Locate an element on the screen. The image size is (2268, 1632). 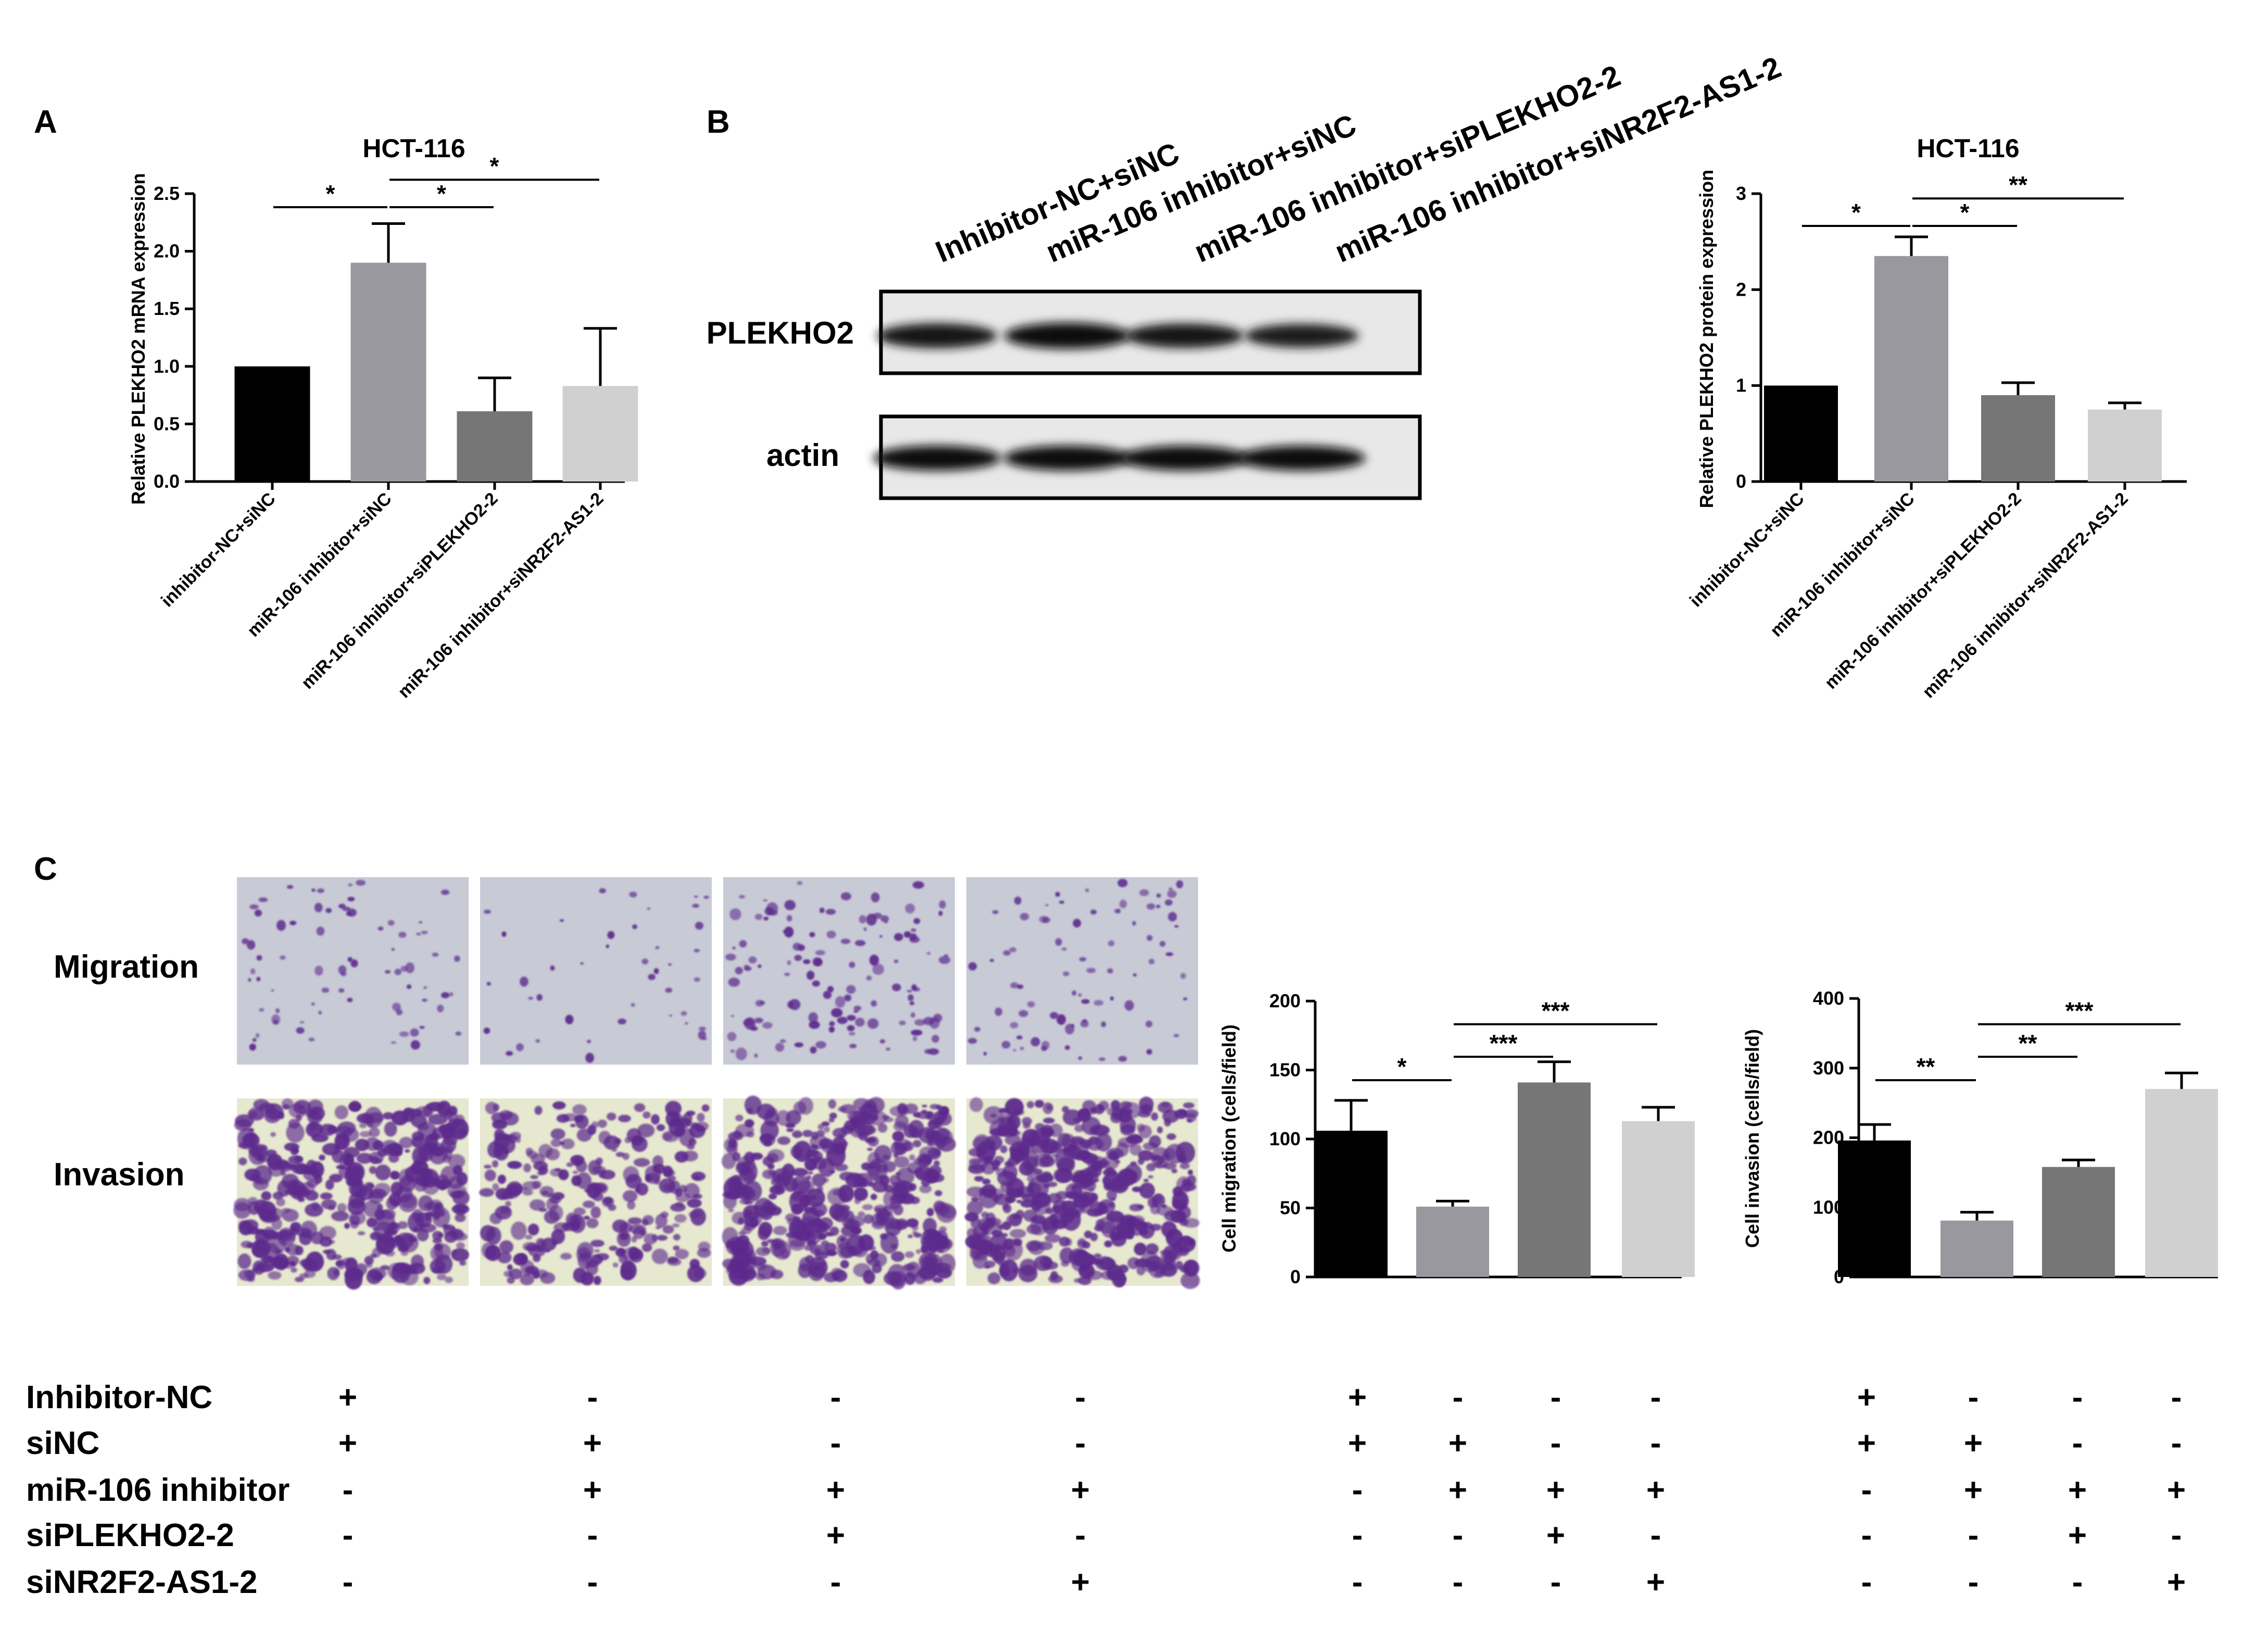
panel-letter-a: A is located at coordinates (45, 122).